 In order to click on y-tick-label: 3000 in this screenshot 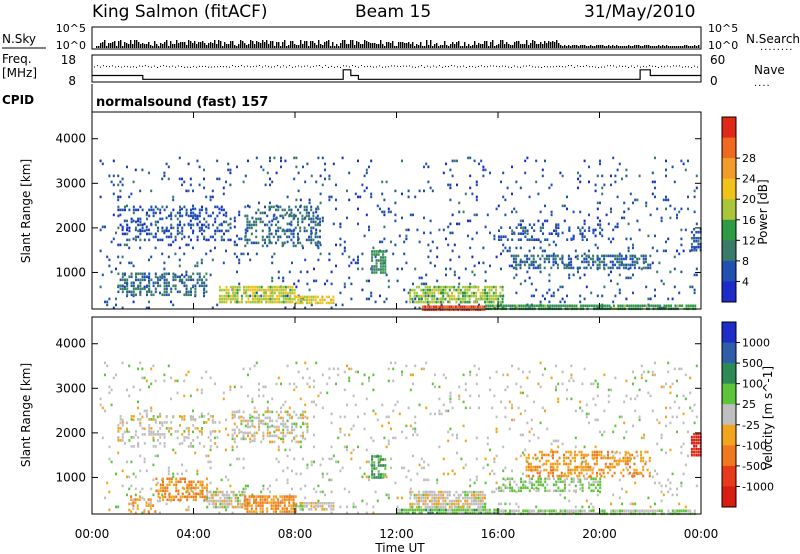, I will do `click(70, 183)`.